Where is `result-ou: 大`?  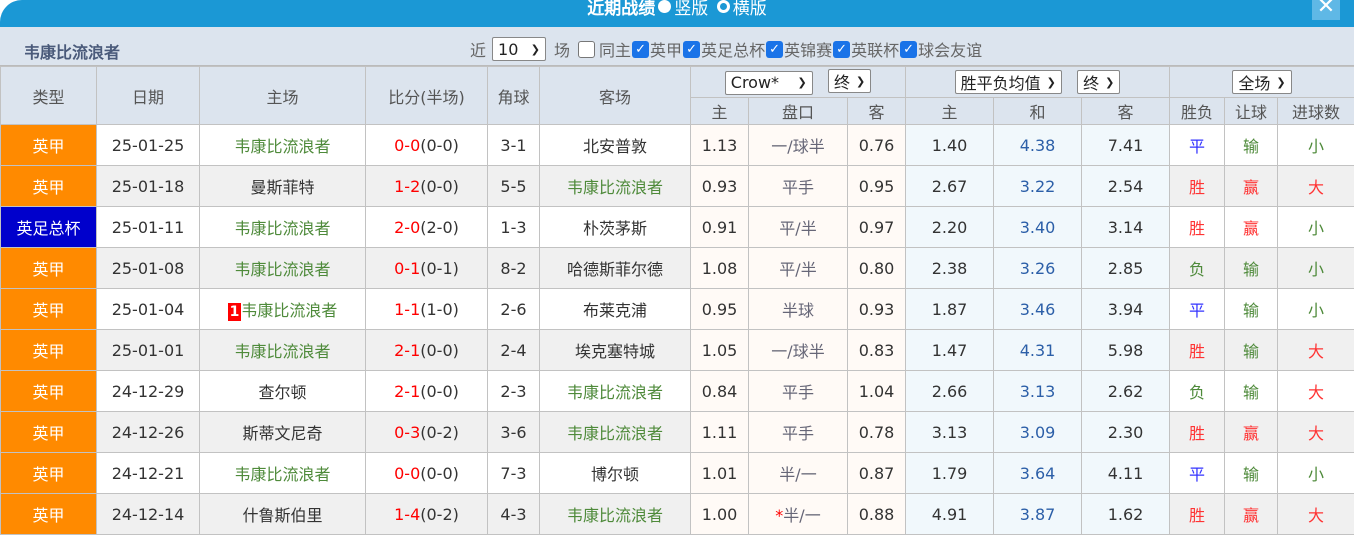 result-ou: 大 is located at coordinates (1316, 186).